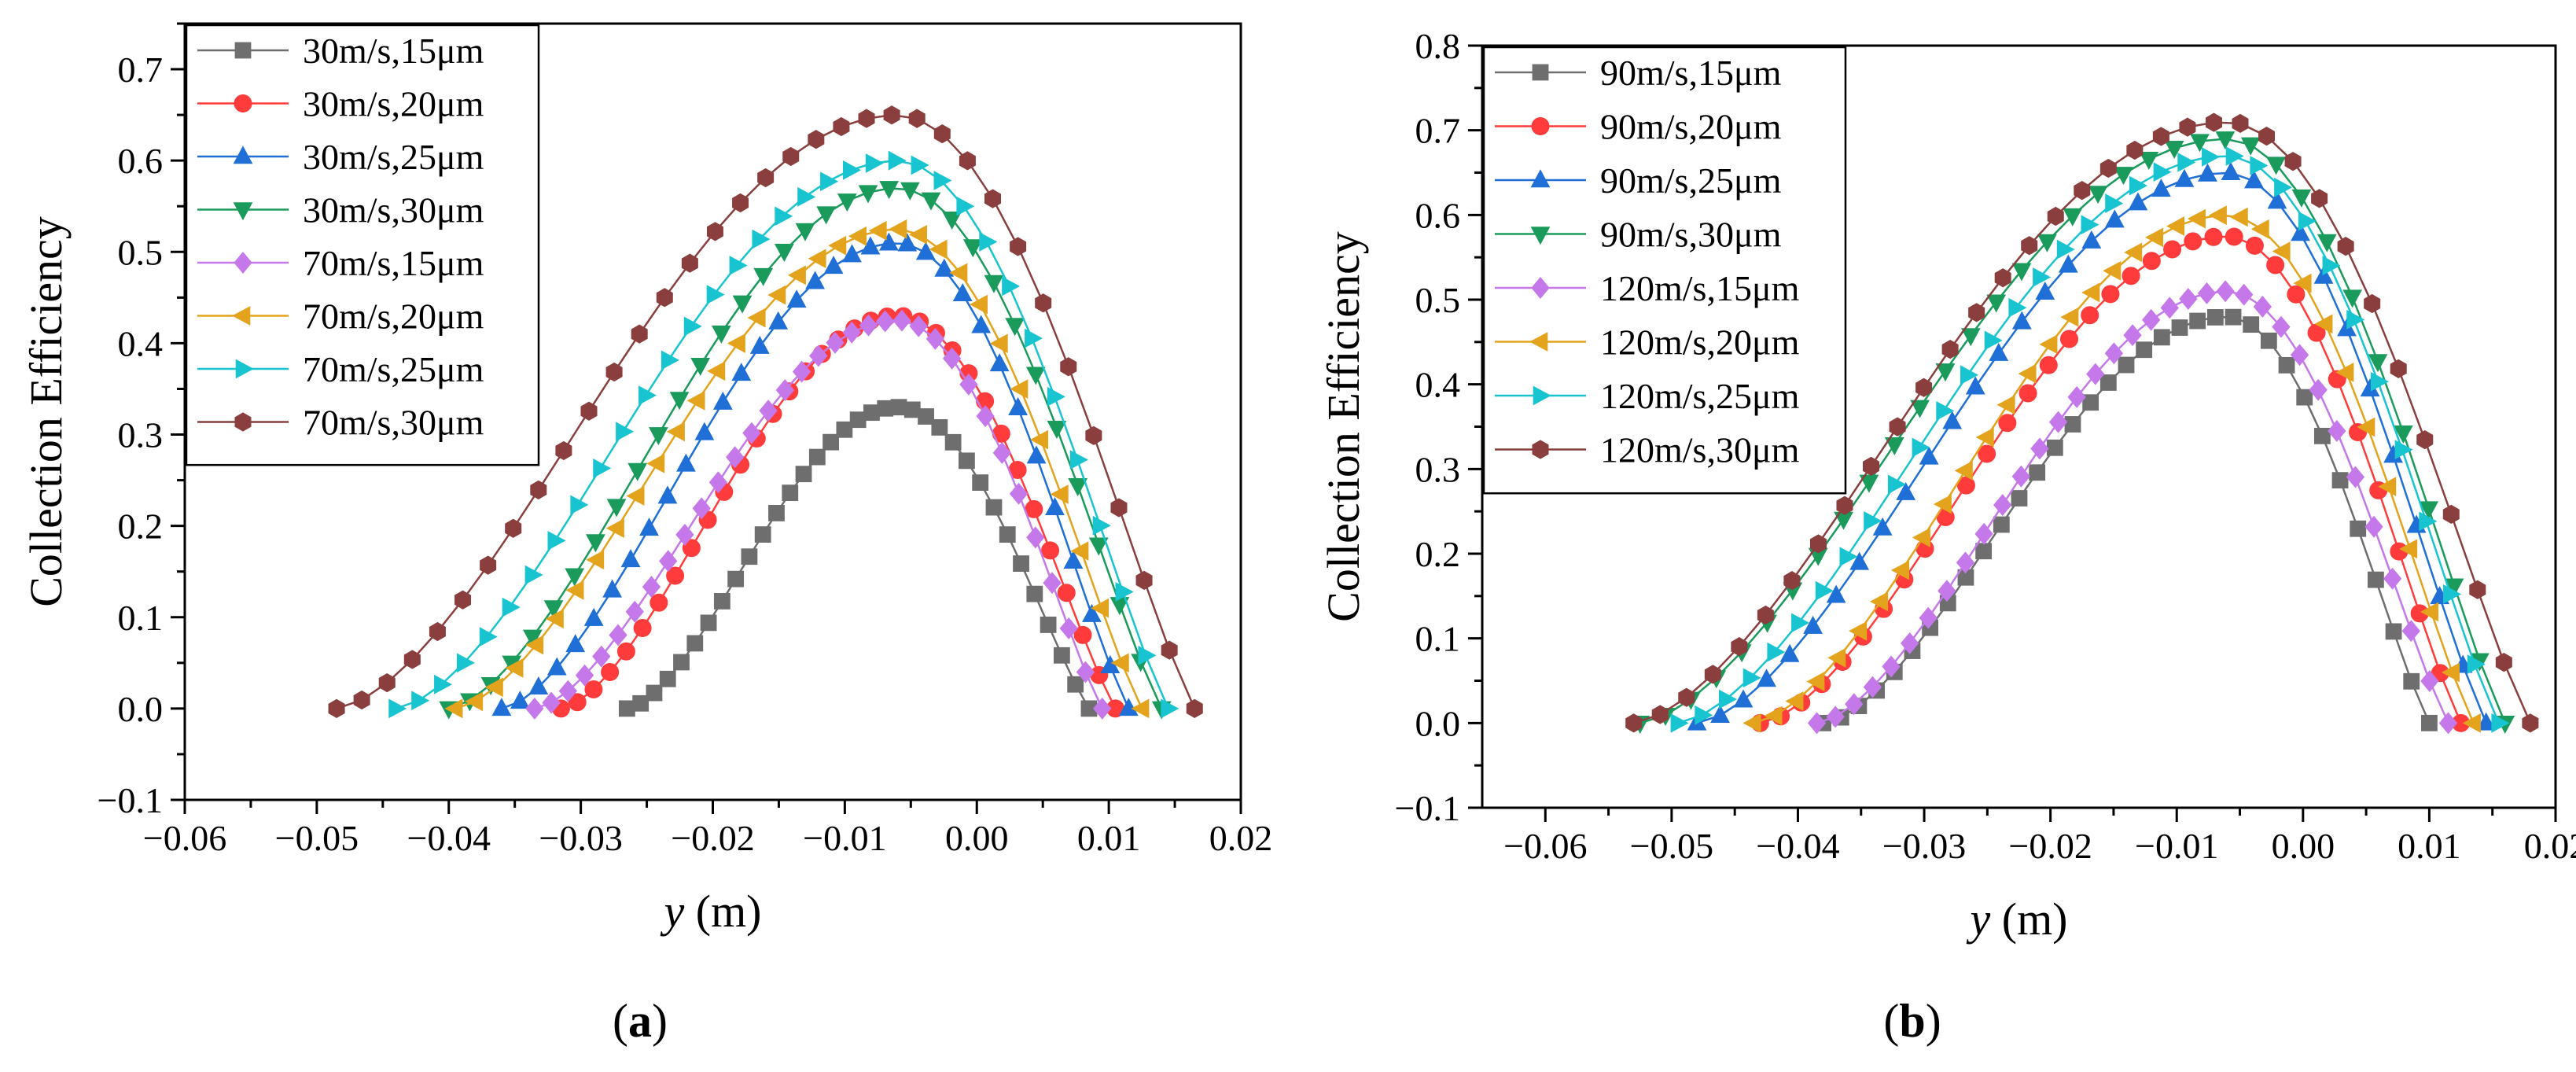  Describe the element at coordinates (393, 51) in the screenshot. I see `legend-label: 30m/s,15μm` at that location.